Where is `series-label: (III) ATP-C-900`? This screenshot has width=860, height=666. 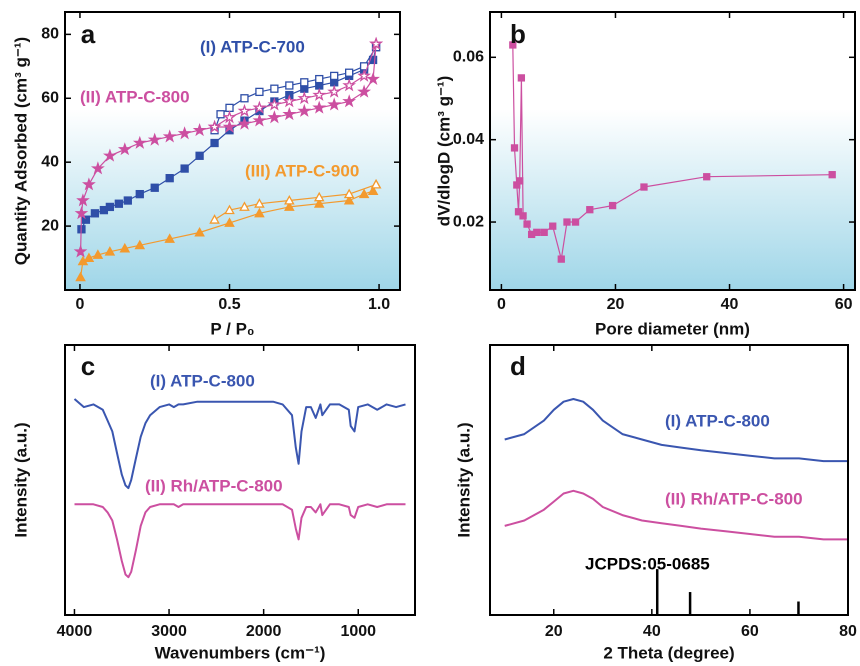 series-label: (III) ATP-C-900 is located at coordinates (302, 170).